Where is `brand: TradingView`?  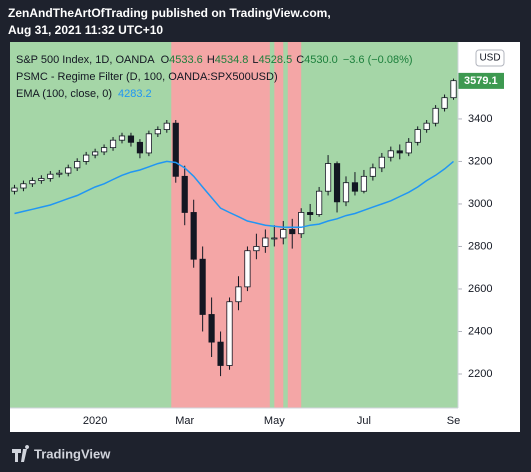 brand: TradingView is located at coordinates (72, 453).